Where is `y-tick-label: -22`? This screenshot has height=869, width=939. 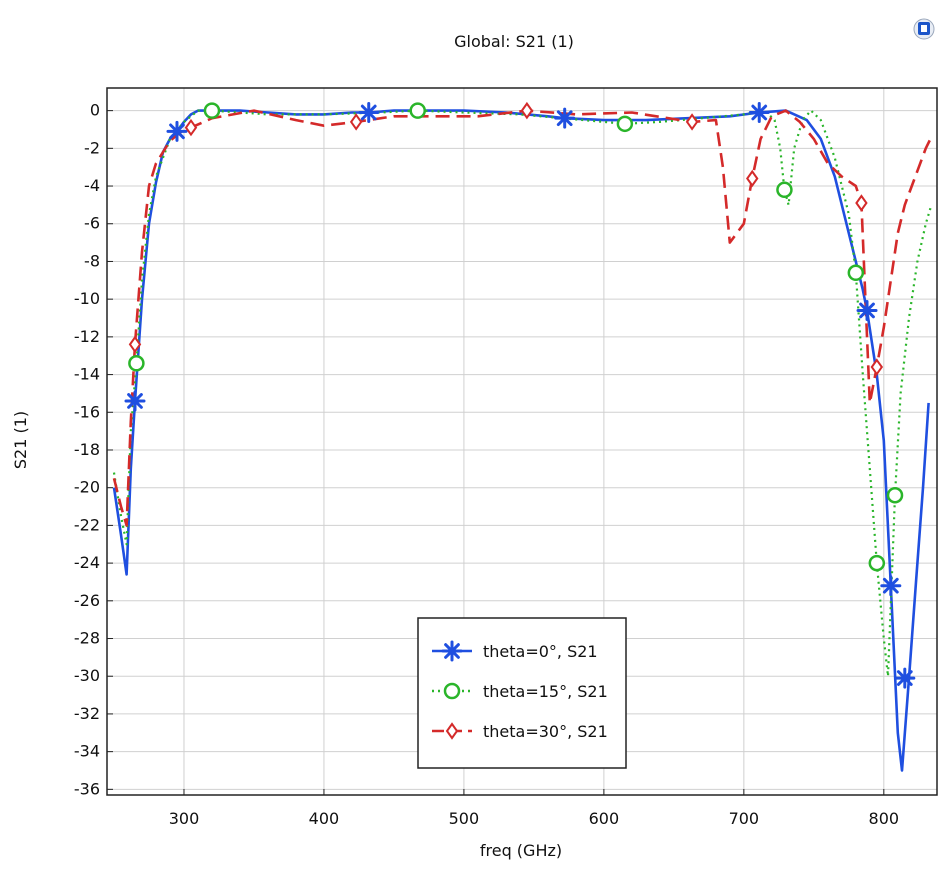
y-tick-label: -22 is located at coordinates (87, 524).